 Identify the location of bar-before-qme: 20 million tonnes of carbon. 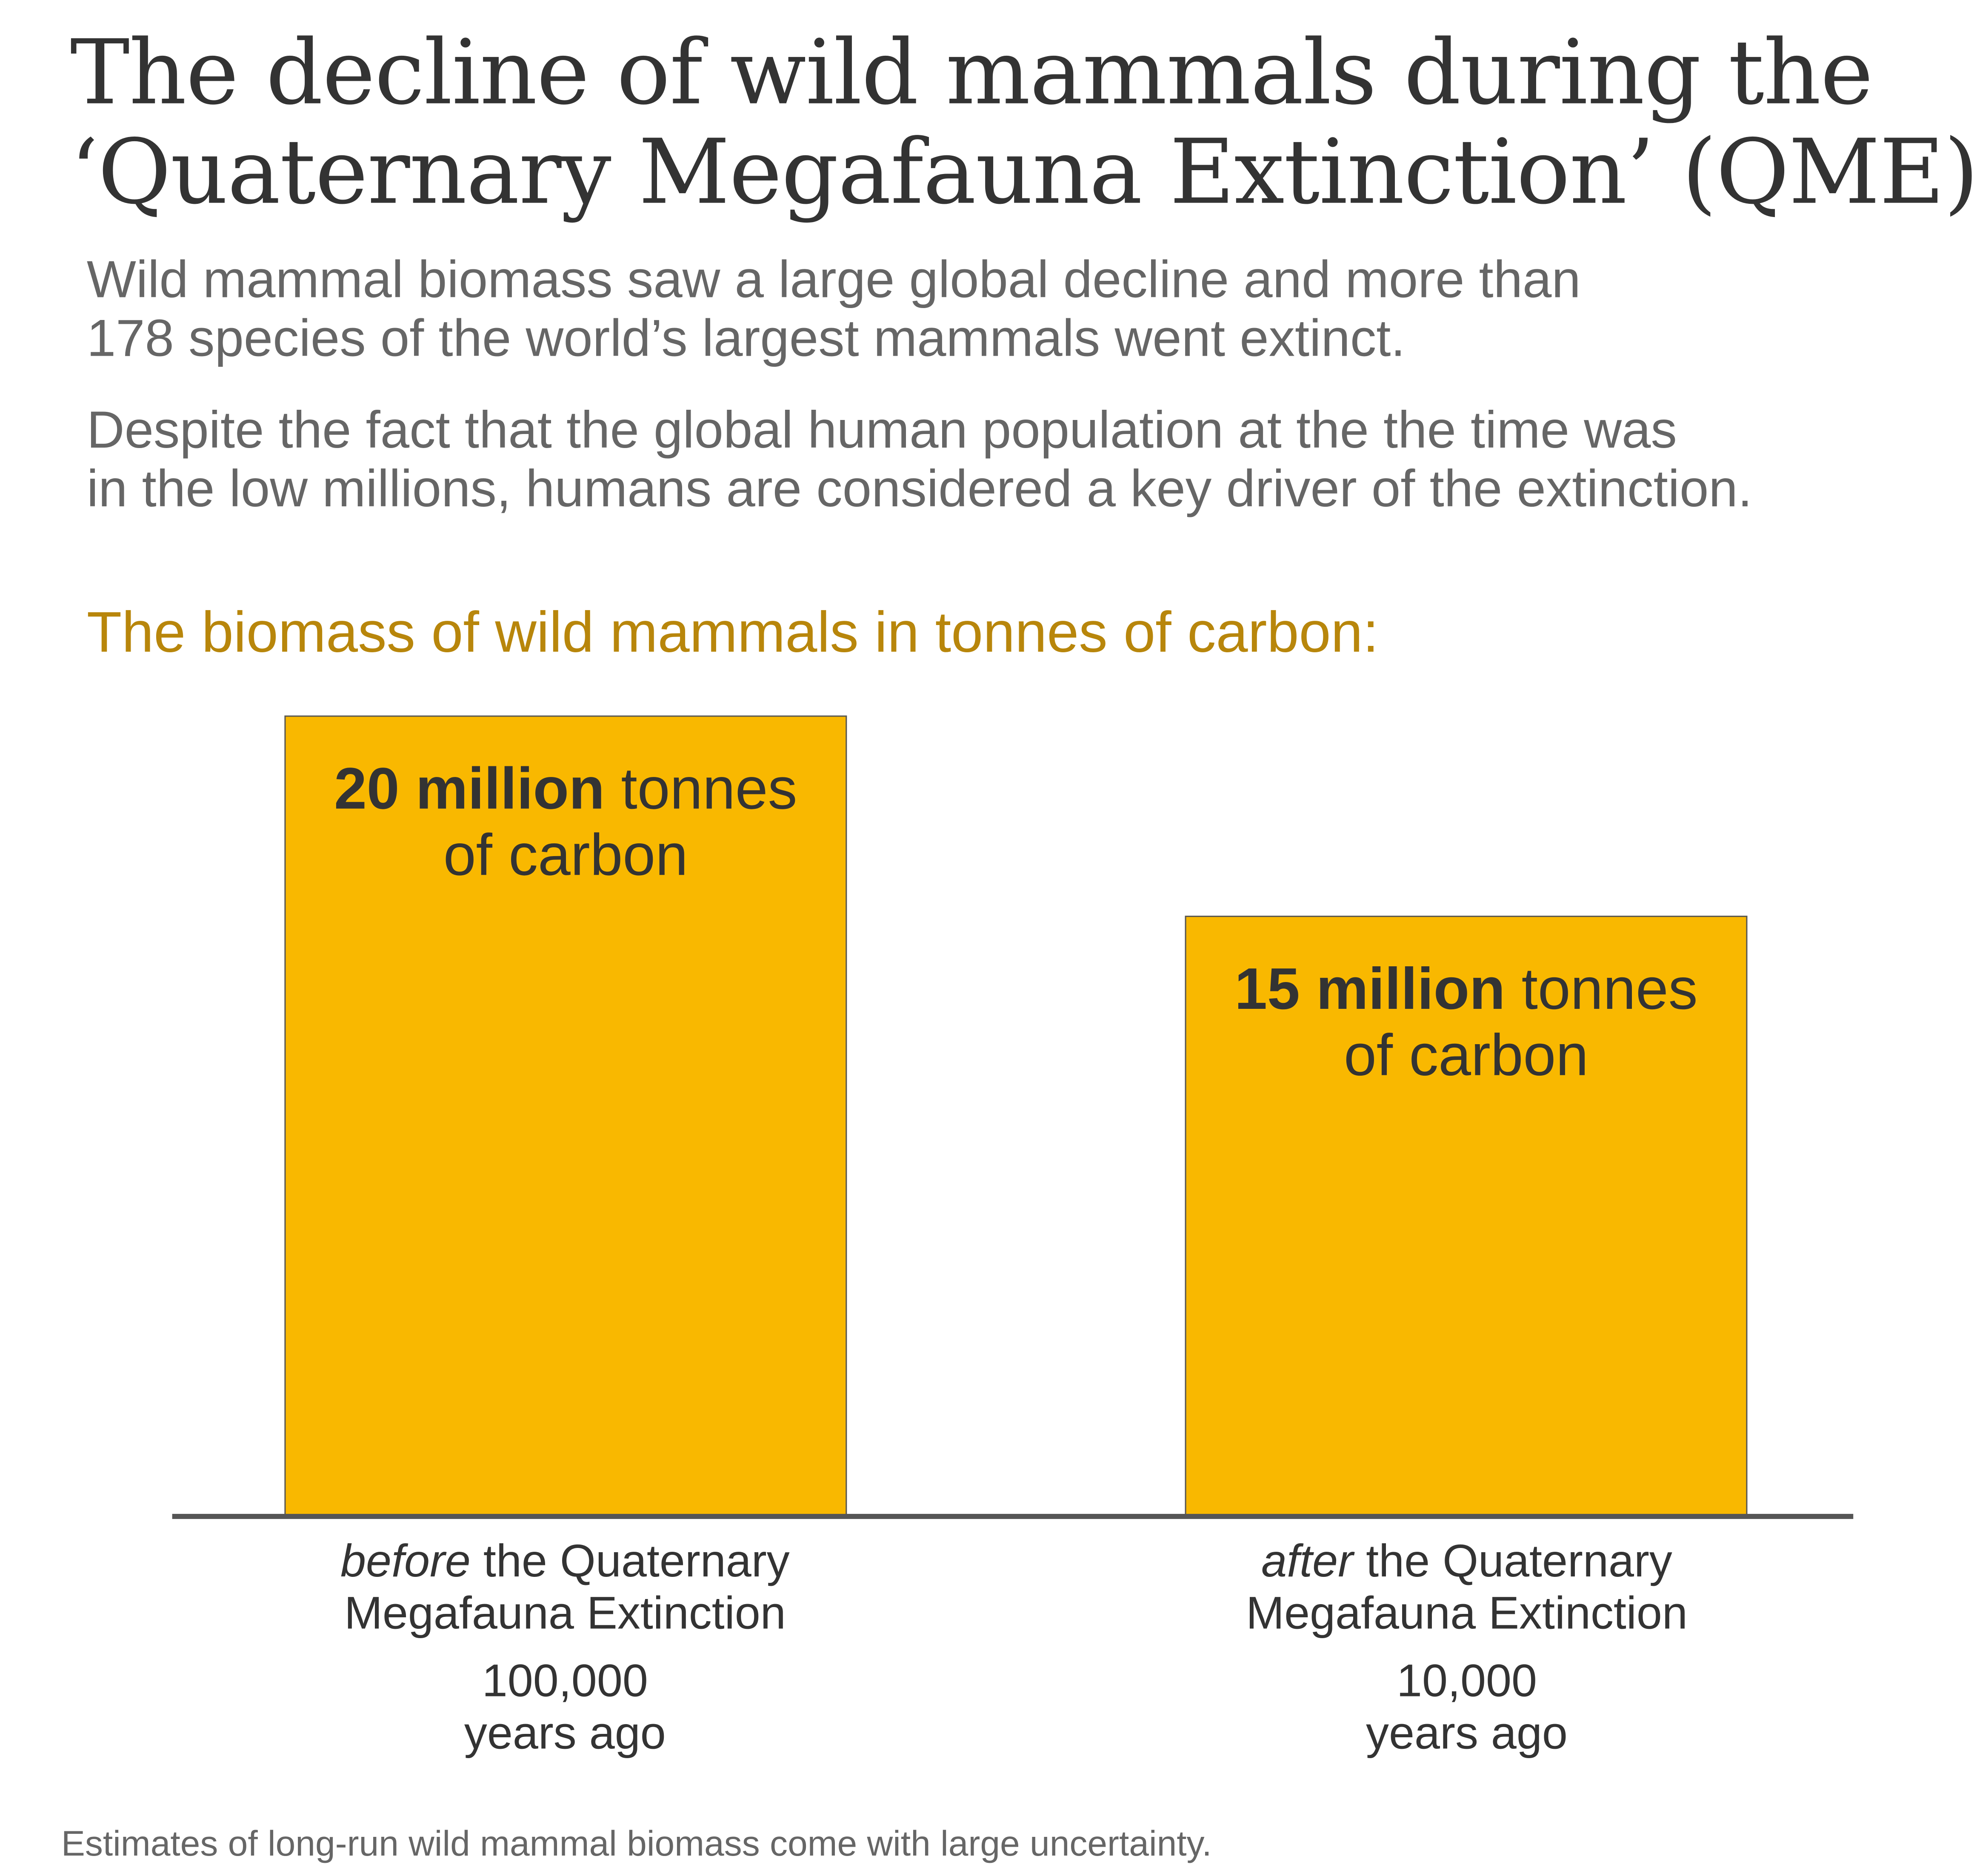
(565, 1115).